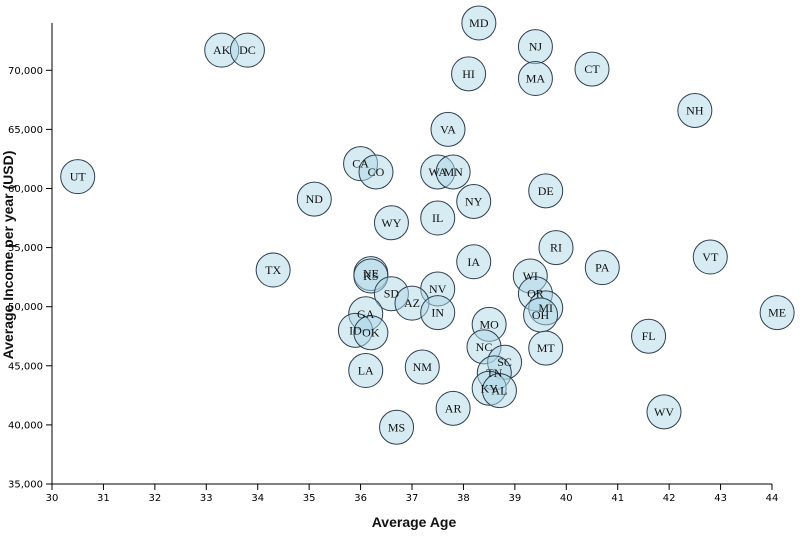 The image size is (800, 538). What do you see at coordinates (103, 498) in the screenshot?
I see `x-tick-label: 31` at bounding box center [103, 498].